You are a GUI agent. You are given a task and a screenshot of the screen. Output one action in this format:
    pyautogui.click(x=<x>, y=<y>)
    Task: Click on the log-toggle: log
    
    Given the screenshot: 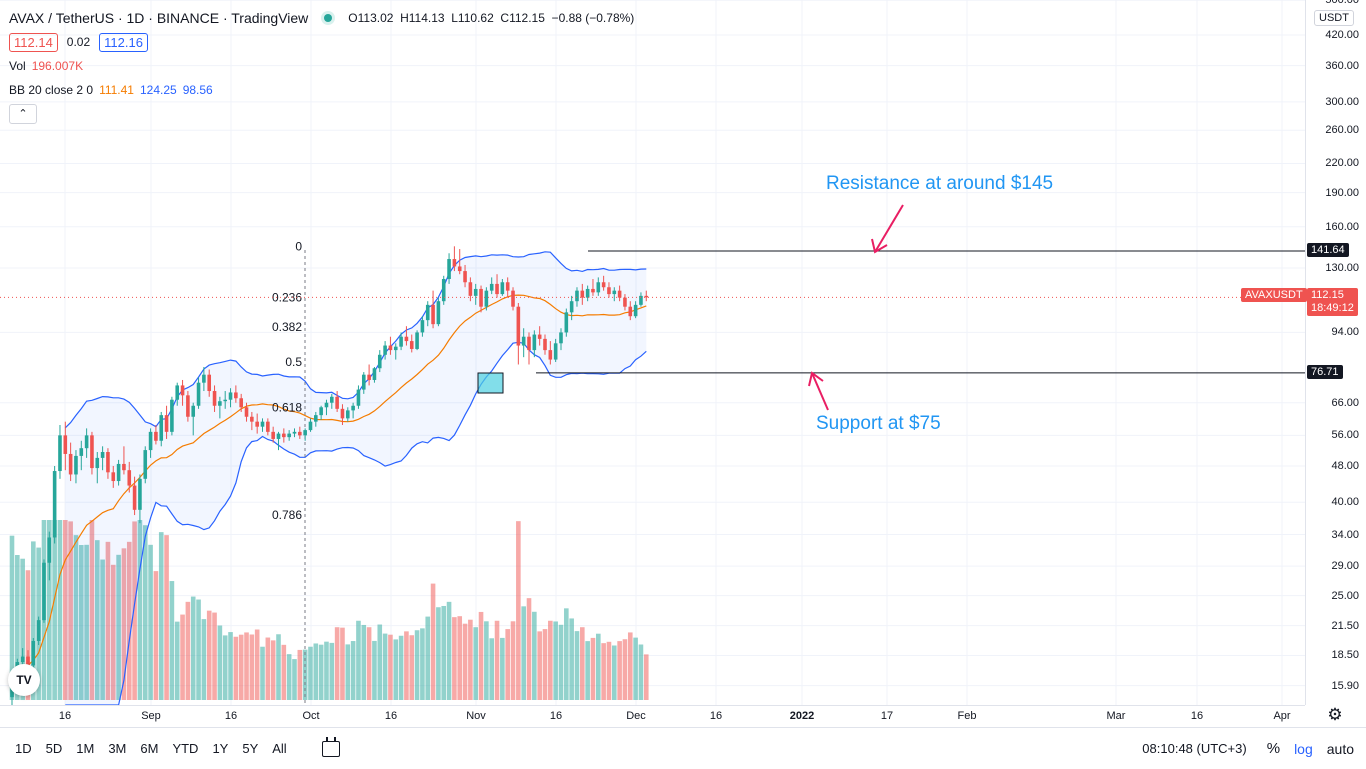 What is the action you would take?
    pyautogui.click(x=1303, y=748)
    